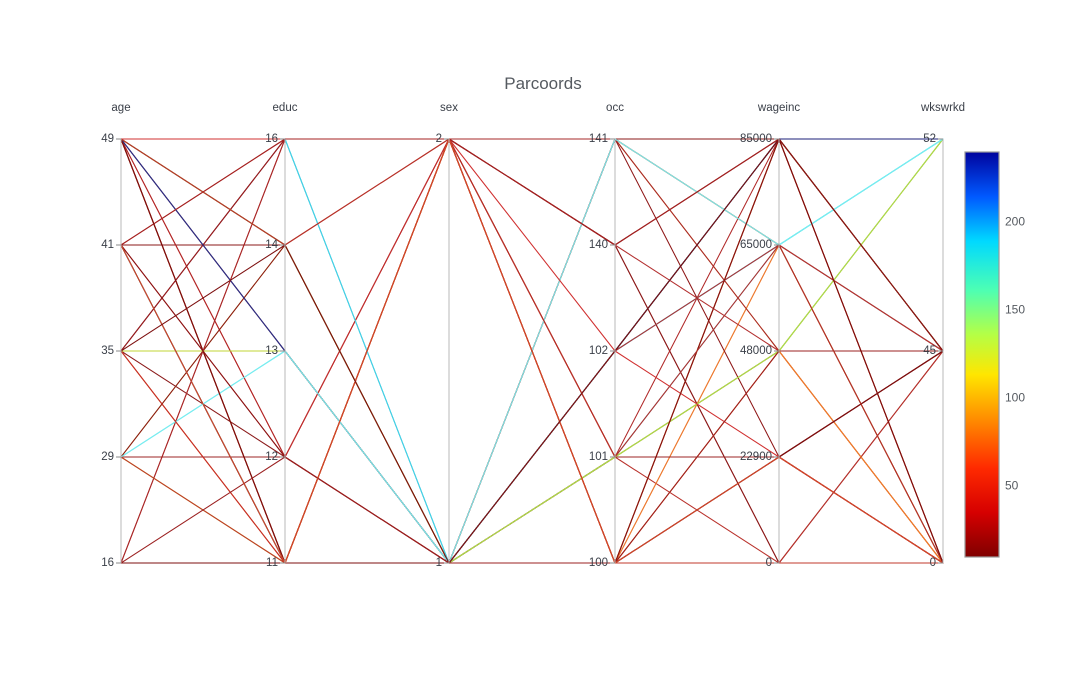  I want to click on colorbar: 50 100 150 200, so click(994, 354).